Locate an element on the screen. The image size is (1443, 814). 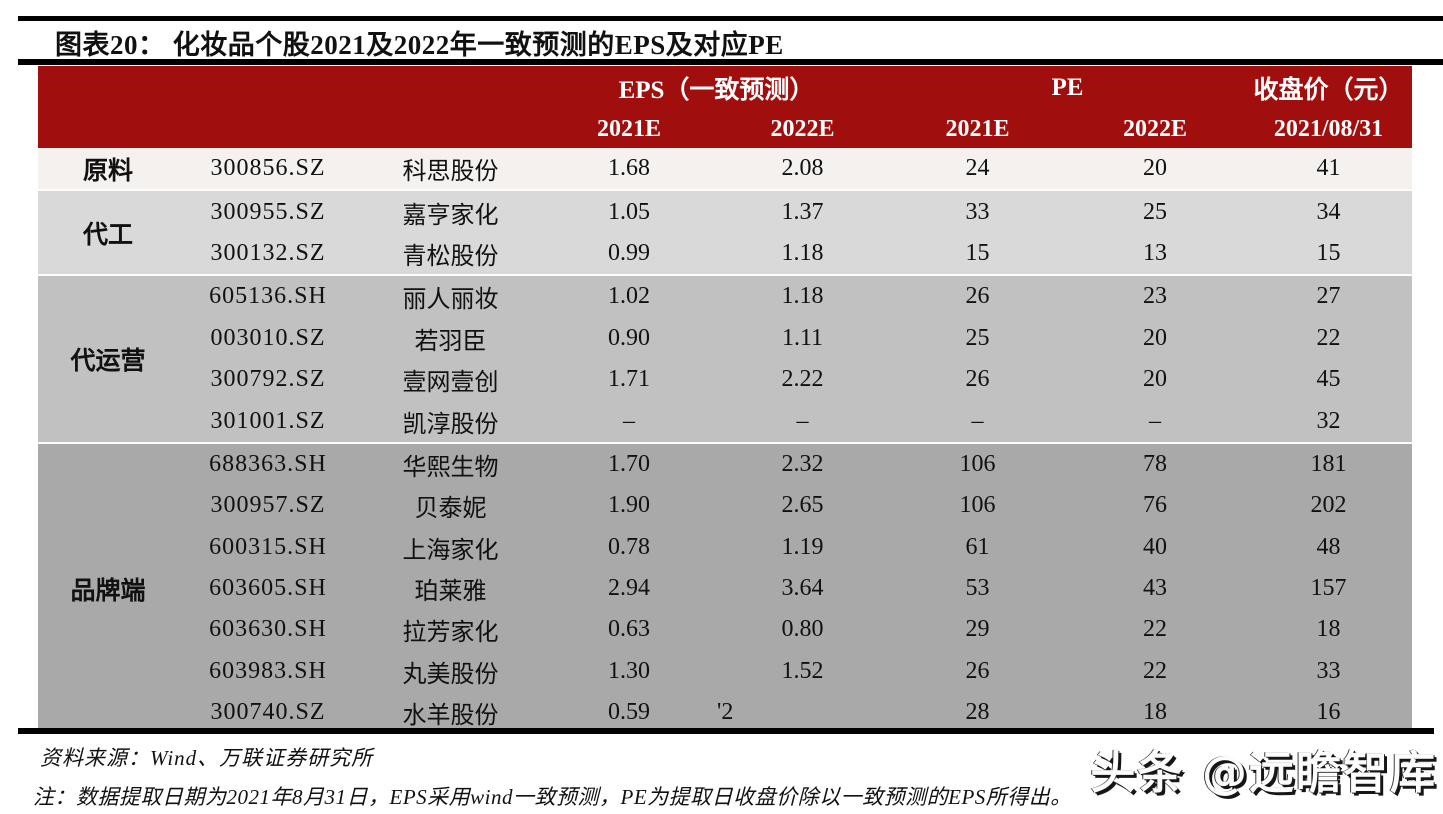
cell-pe-2021e: 24 is located at coordinates (977, 168).